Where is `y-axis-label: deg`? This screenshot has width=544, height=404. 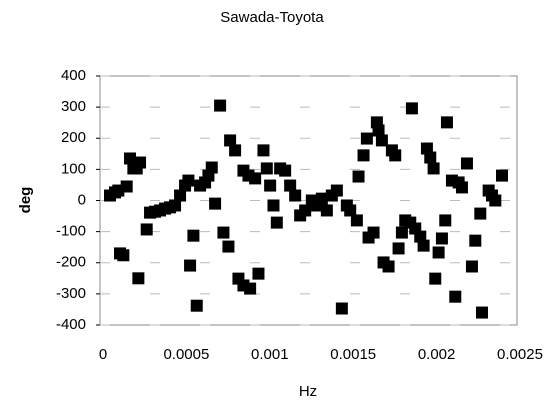
y-axis-label: deg is located at coordinates (25, 200).